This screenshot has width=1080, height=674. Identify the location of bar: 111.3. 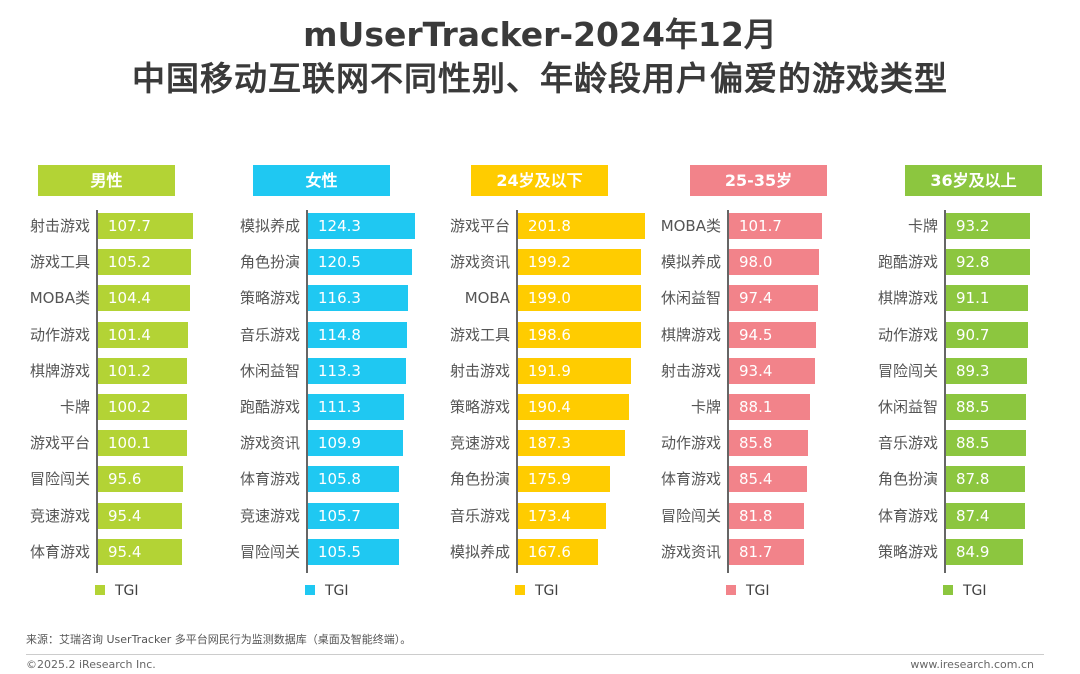
(356, 407).